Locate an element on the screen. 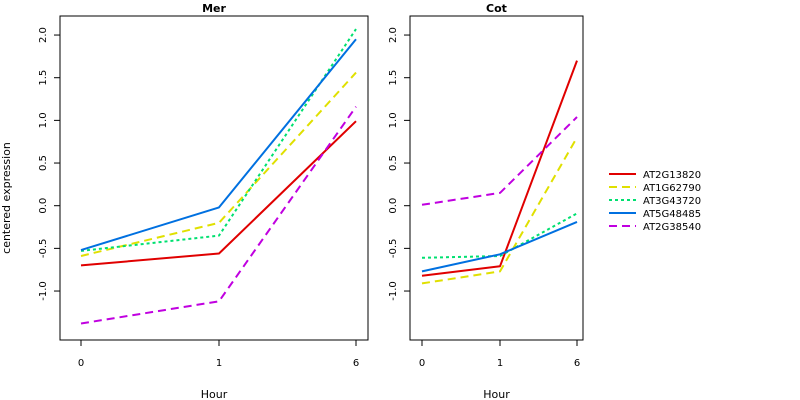  series-line-at5g48485 is located at coordinates (499, 246).